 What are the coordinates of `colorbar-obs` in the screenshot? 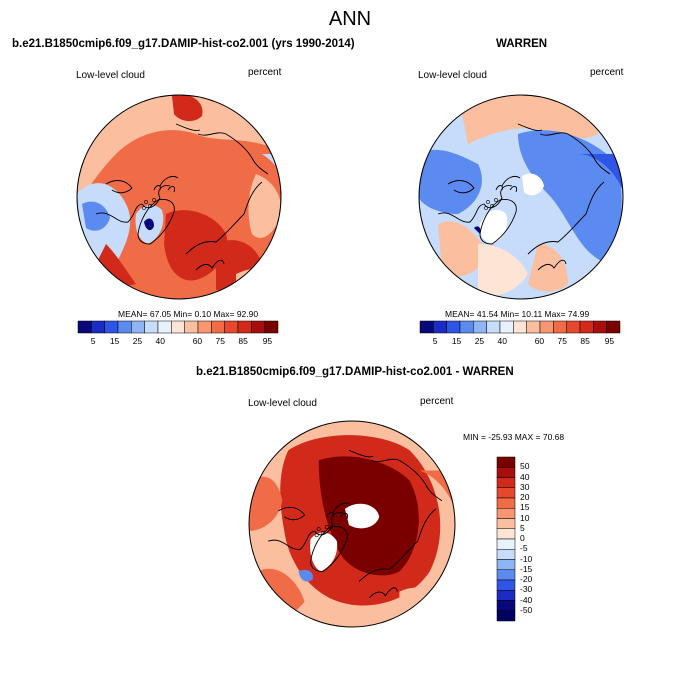 It's located at (520, 327).